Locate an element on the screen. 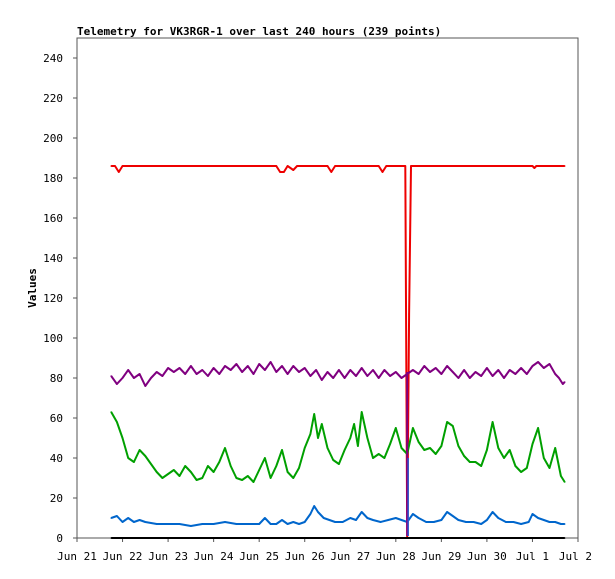  x-tick-label: Jun 21 is located at coordinates (77, 556).